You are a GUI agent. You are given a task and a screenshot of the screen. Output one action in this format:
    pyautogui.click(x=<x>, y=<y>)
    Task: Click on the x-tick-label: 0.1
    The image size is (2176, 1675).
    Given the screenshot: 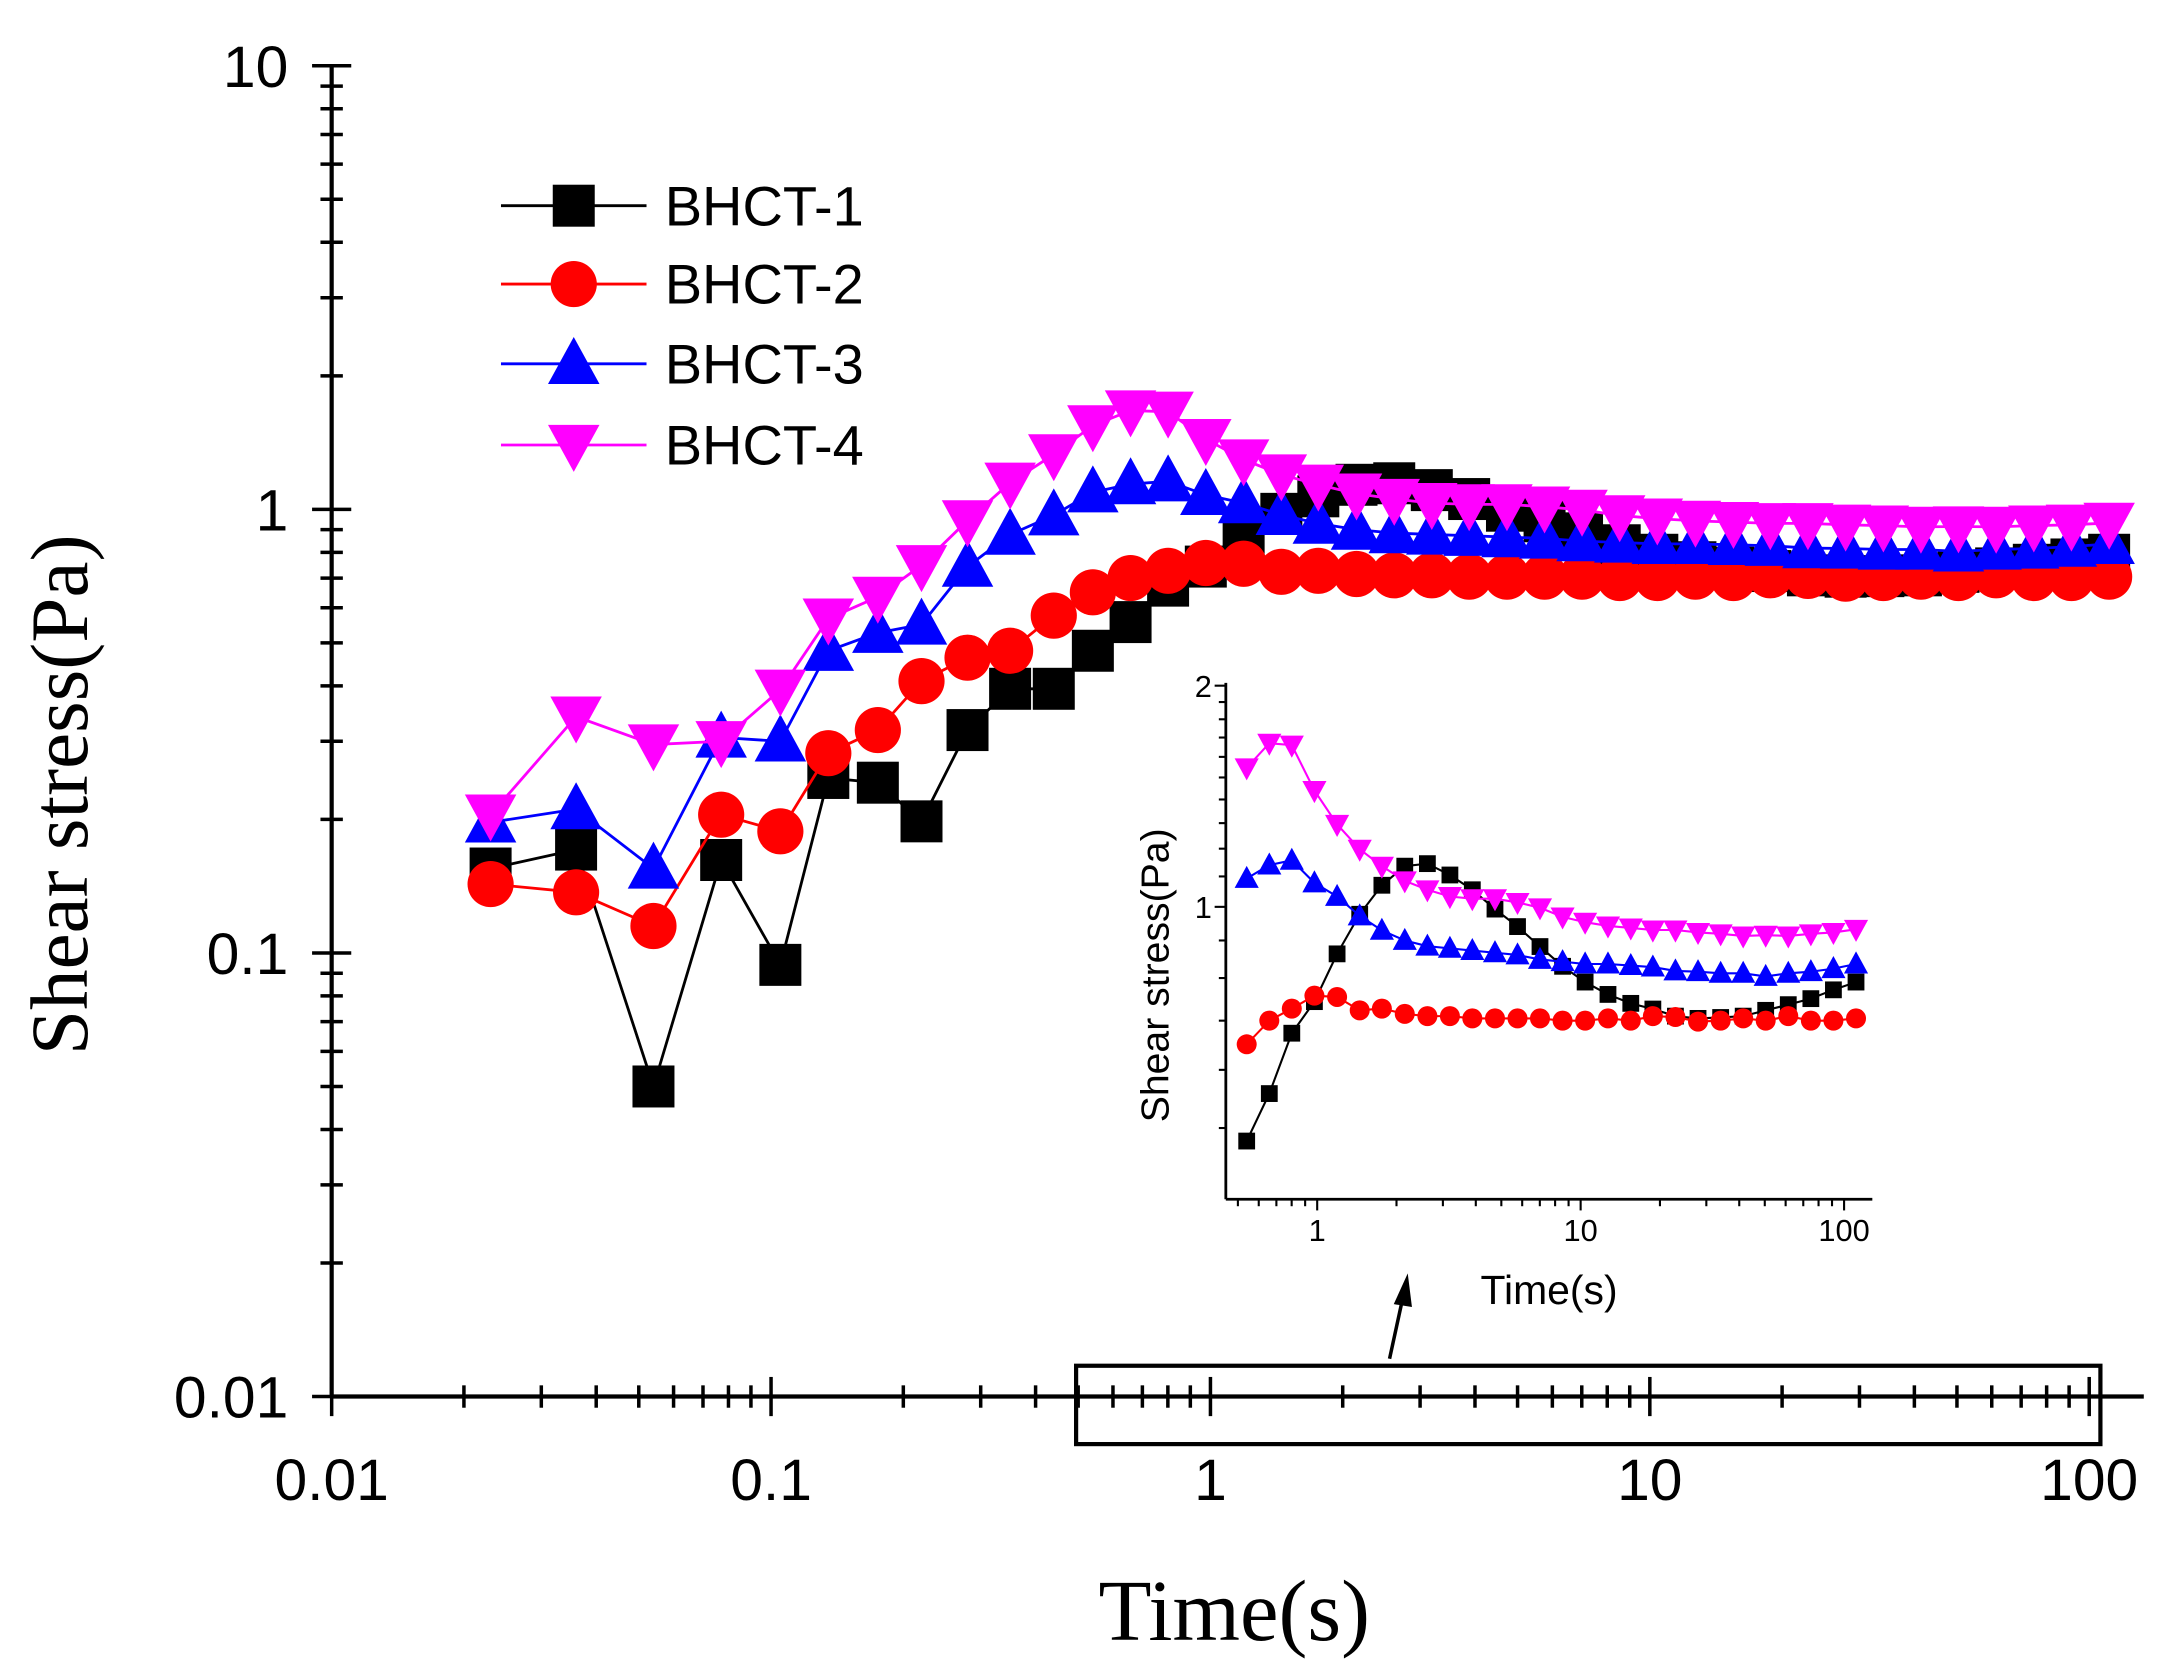 What is the action you would take?
    pyautogui.click(x=771, y=1480)
    